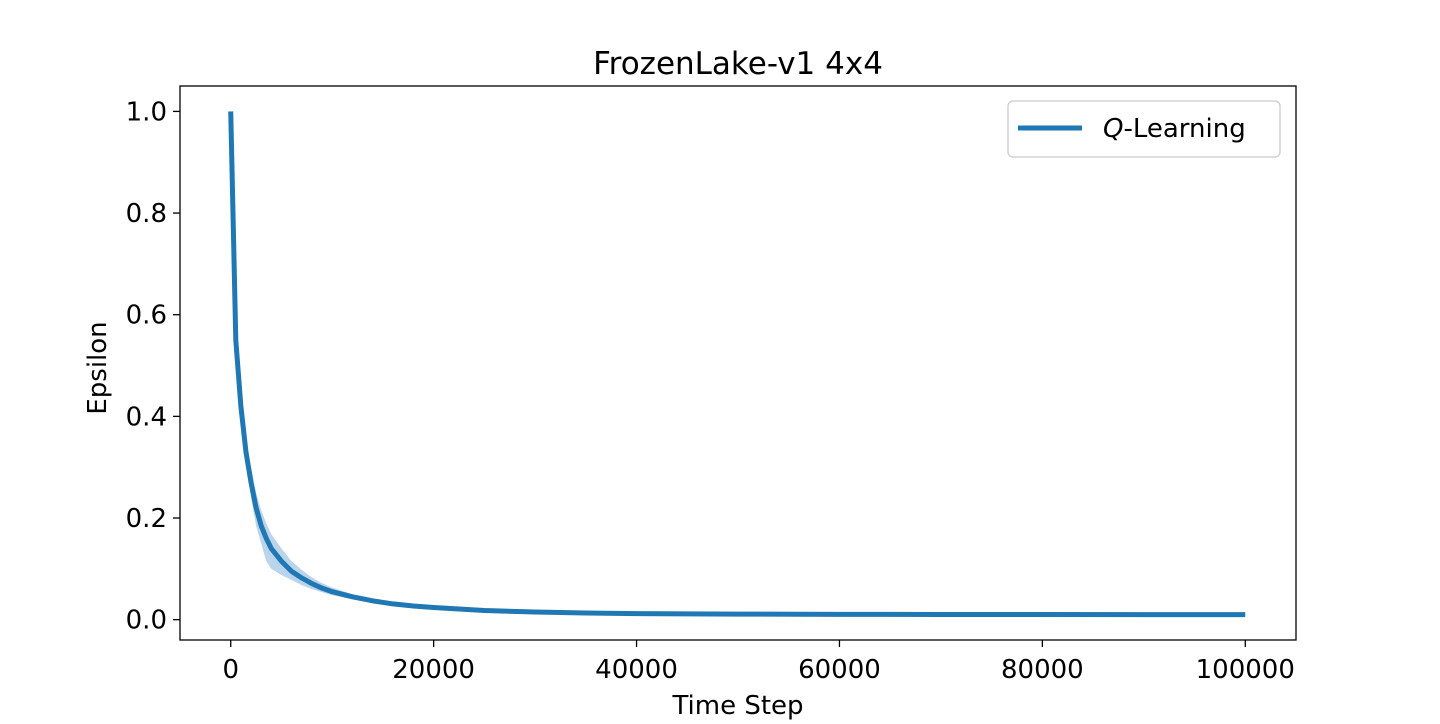 This screenshot has height=724, width=1440. I want to click on x-tick-label: 60000, so click(839, 670).